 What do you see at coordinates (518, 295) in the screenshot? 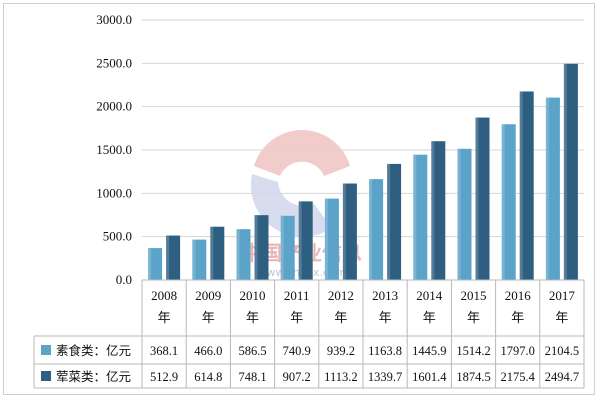
I see `x-tick-label: 2016` at bounding box center [518, 295].